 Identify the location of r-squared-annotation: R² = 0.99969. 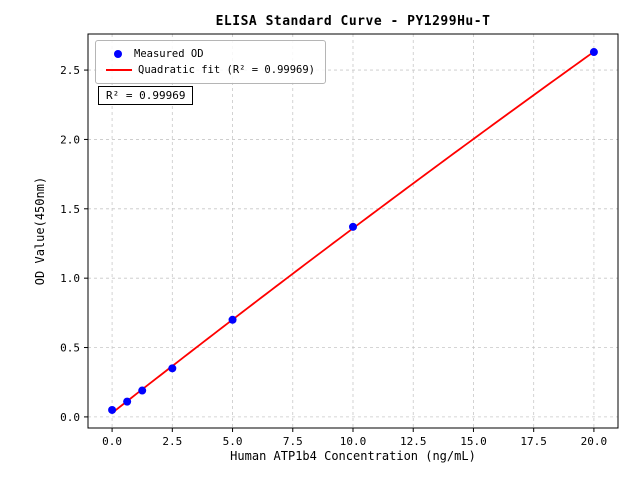
(146, 95).